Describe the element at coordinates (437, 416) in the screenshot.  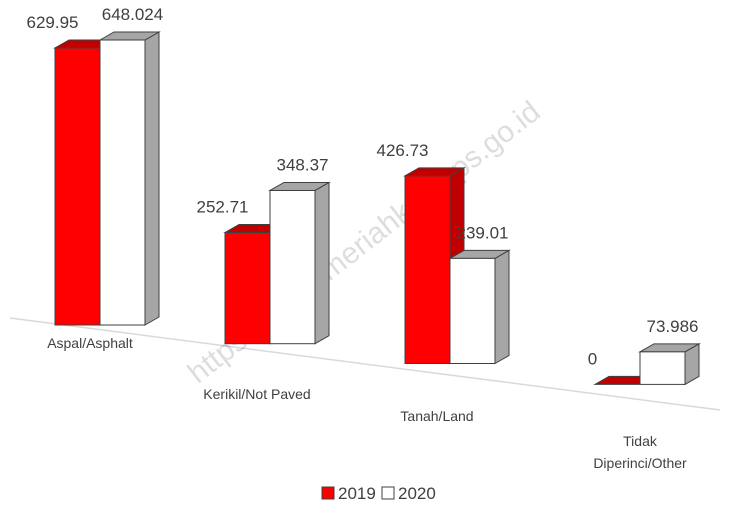
I see `x-tick-label: Tanah/Land` at that location.